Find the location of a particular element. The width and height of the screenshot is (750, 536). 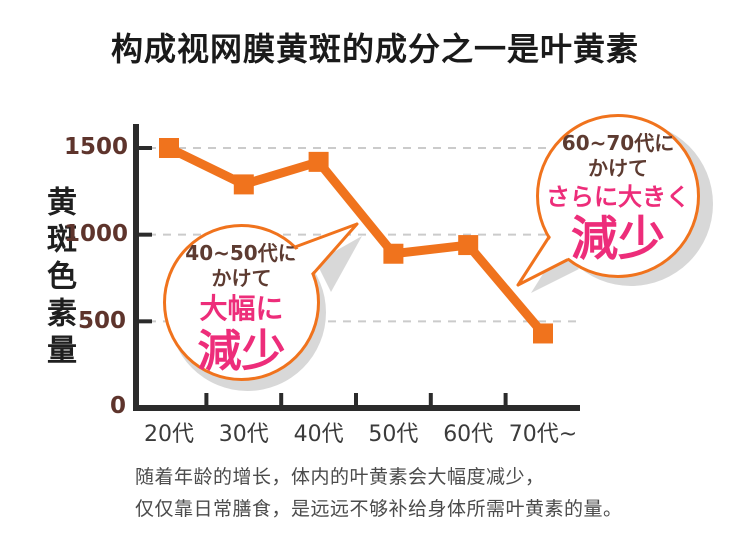

data-point-70代~ is located at coordinates (543, 333).